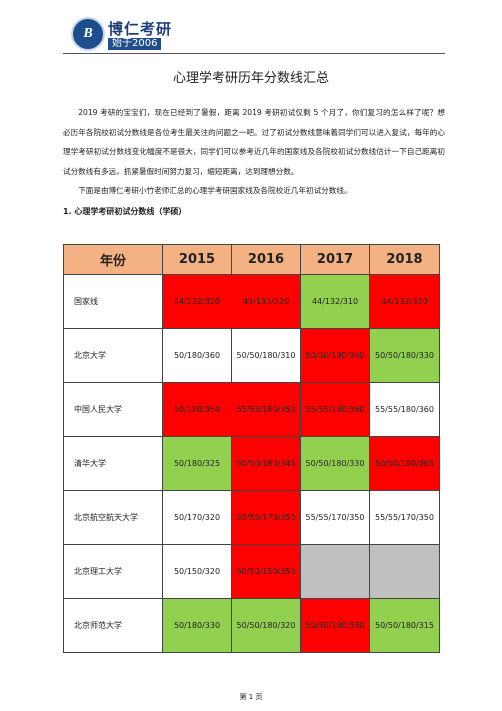 The height and width of the screenshot is (711, 502). What do you see at coordinates (197, 409) in the screenshot?
I see `score-cell: 50/180/350` at bounding box center [197, 409].